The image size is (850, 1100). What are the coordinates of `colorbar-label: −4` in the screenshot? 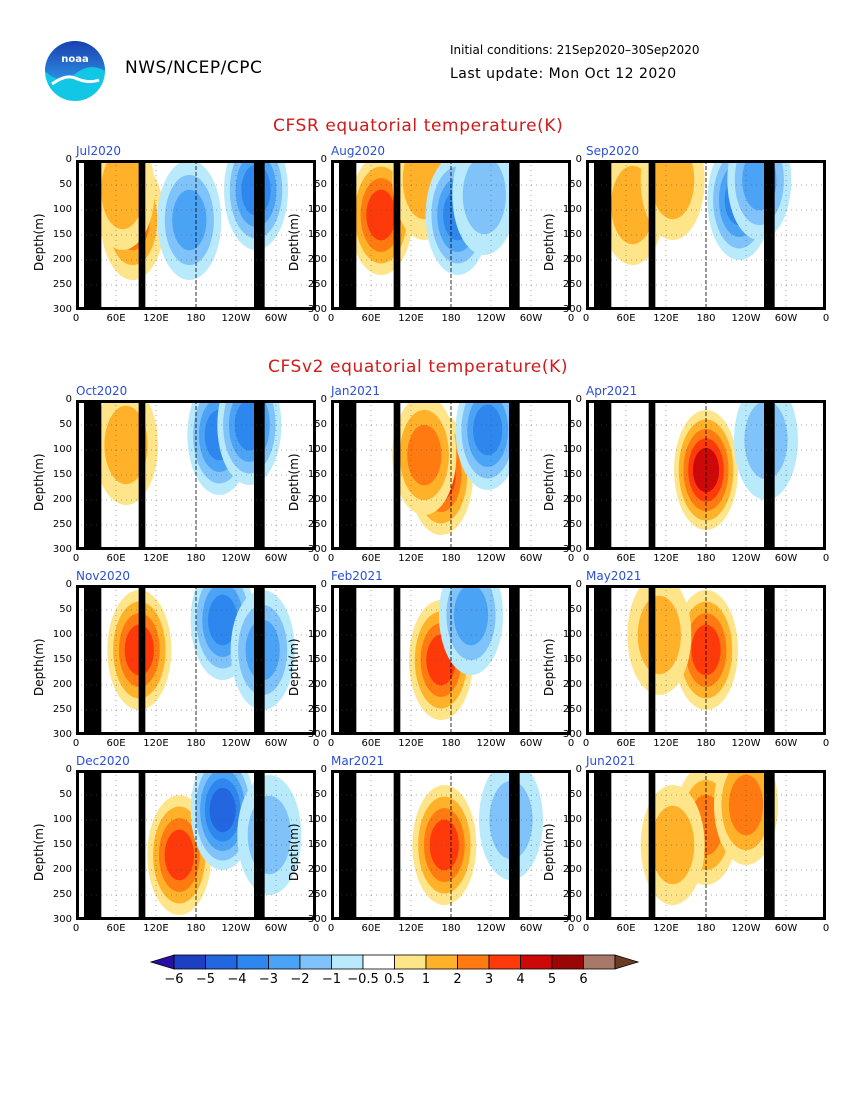 It's located at (237, 979).